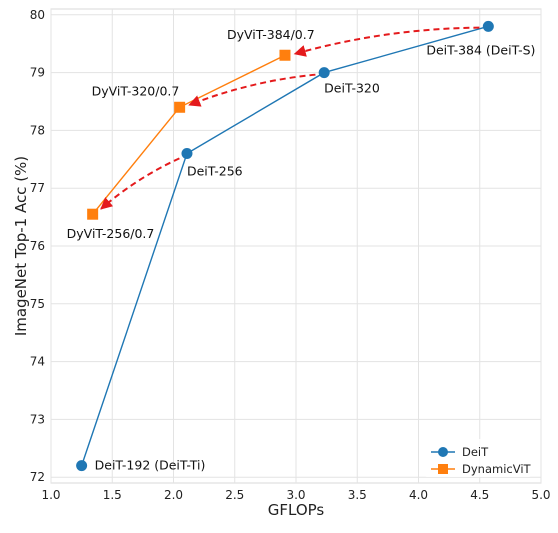 Image resolution: width=558 pixels, height=533 pixels. Describe the element at coordinates (136, 90) in the screenshot. I see `point-label: DyViT-320/0.7` at that location.